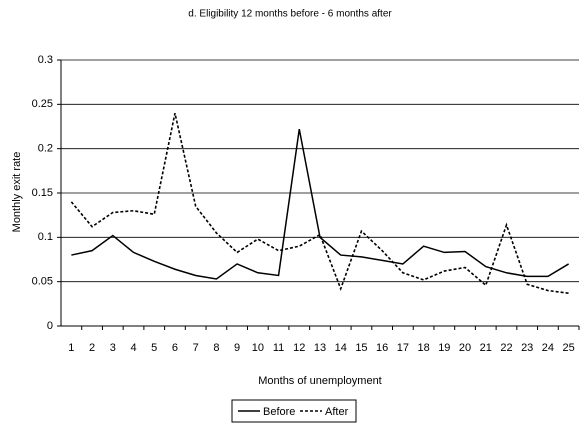  I want to click on x-tick-label: 25, so click(569, 348).